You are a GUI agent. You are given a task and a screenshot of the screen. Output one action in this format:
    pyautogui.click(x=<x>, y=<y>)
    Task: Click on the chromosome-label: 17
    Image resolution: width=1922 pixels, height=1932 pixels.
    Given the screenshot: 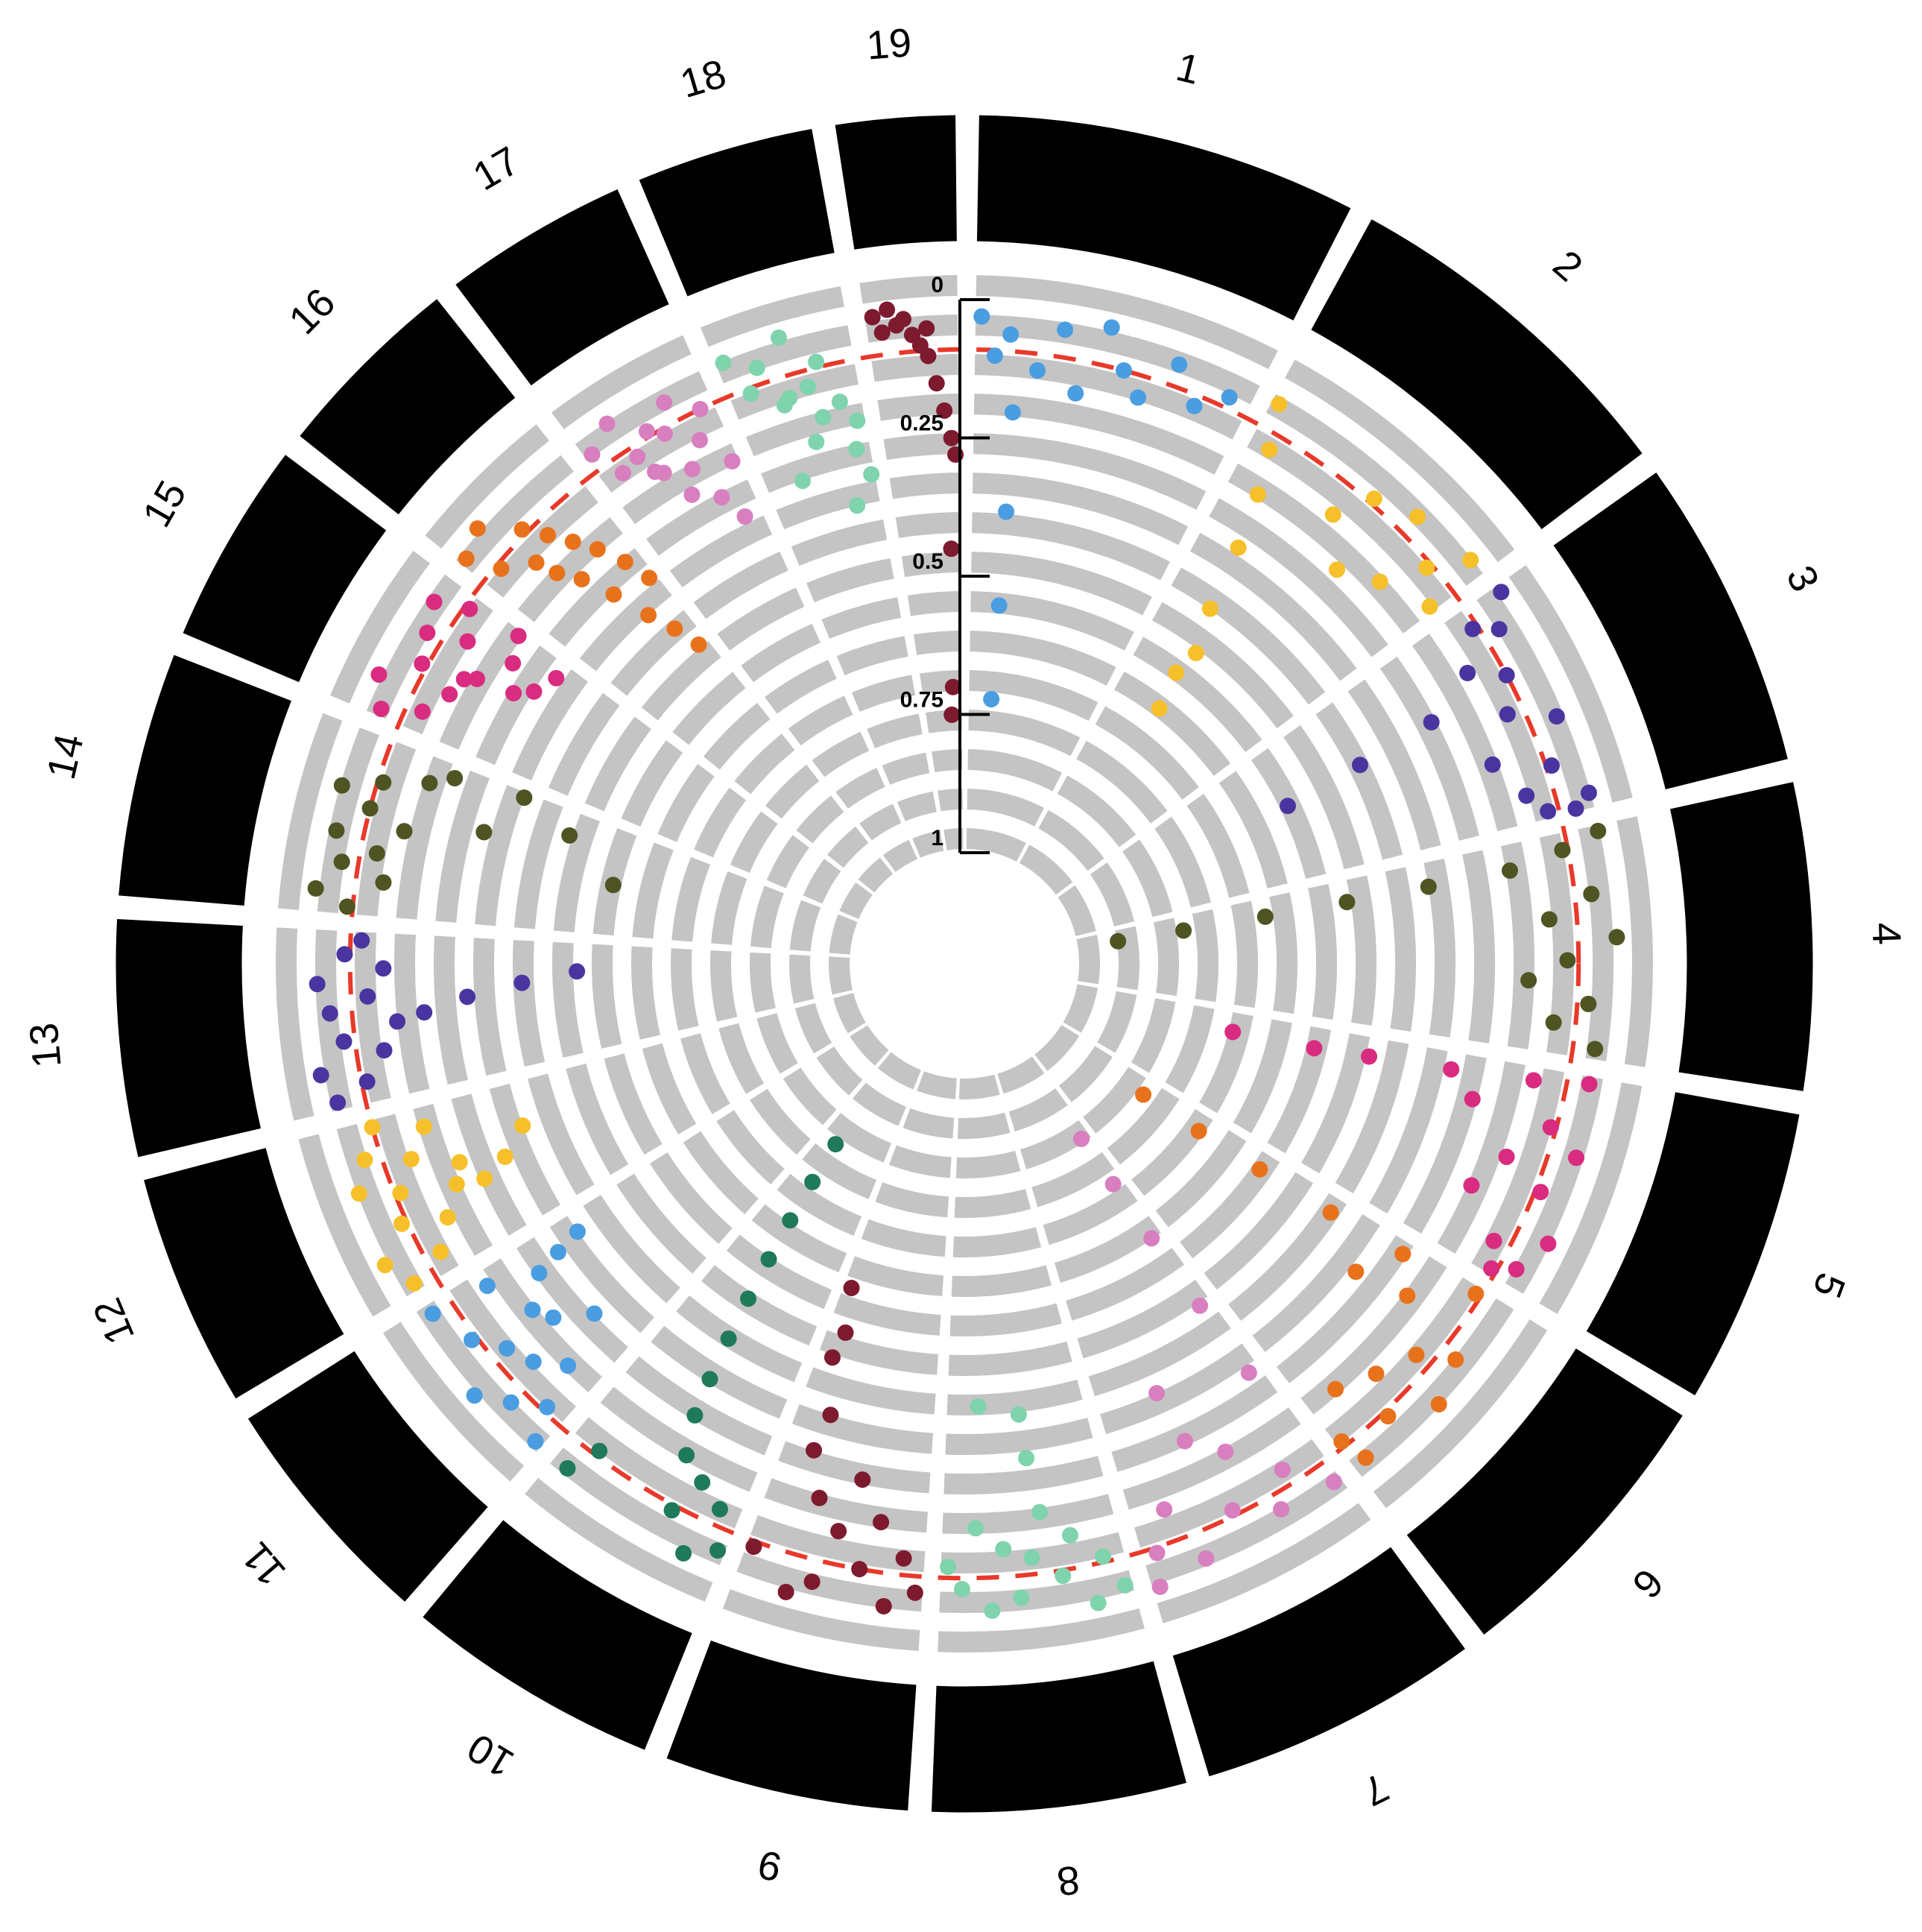 What is the action you would take?
    pyautogui.click(x=496, y=168)
    